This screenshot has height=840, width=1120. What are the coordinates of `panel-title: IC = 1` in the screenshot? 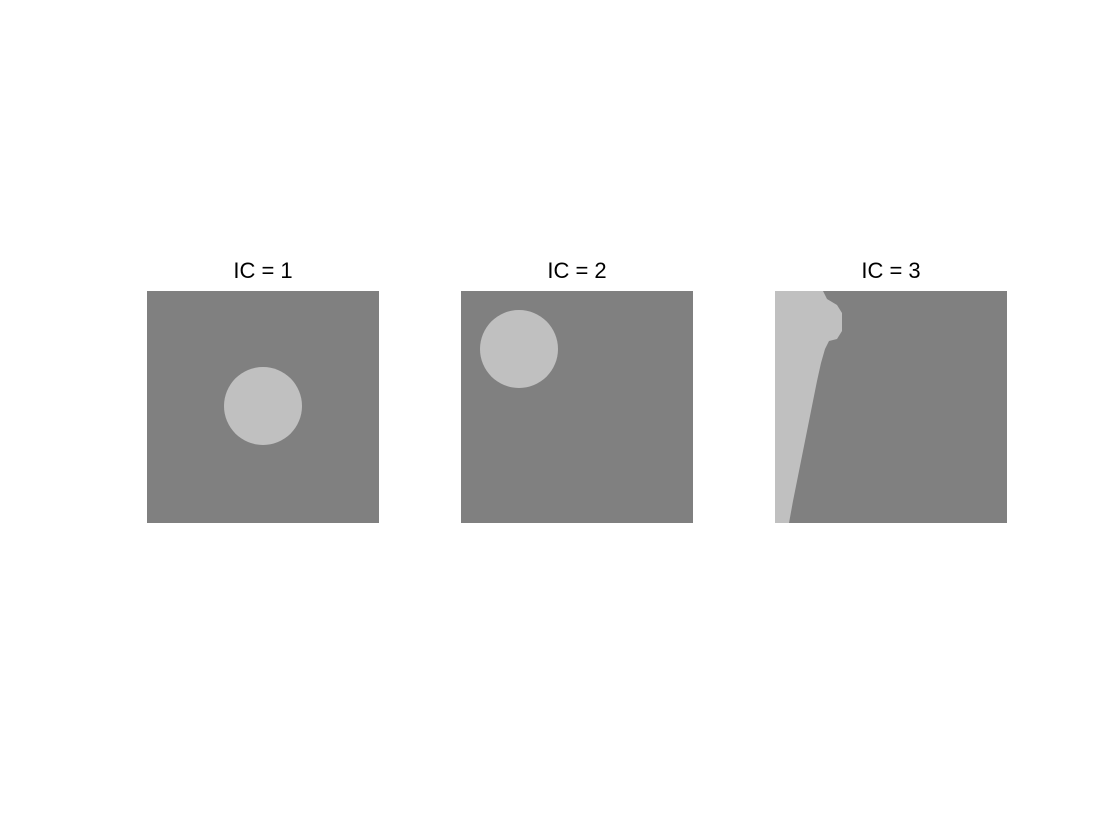 It's located at (263, 270).